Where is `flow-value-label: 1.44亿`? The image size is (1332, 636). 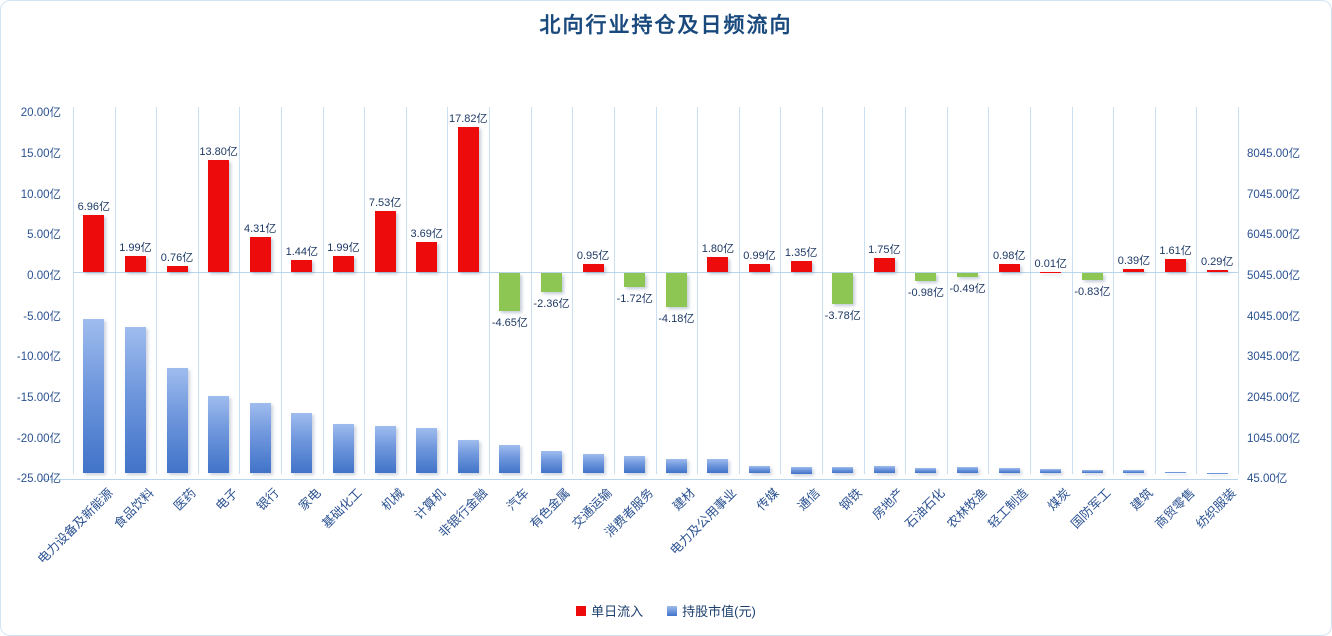
flow-value-label: 1.44亿 is located at coordinates (302, 252).